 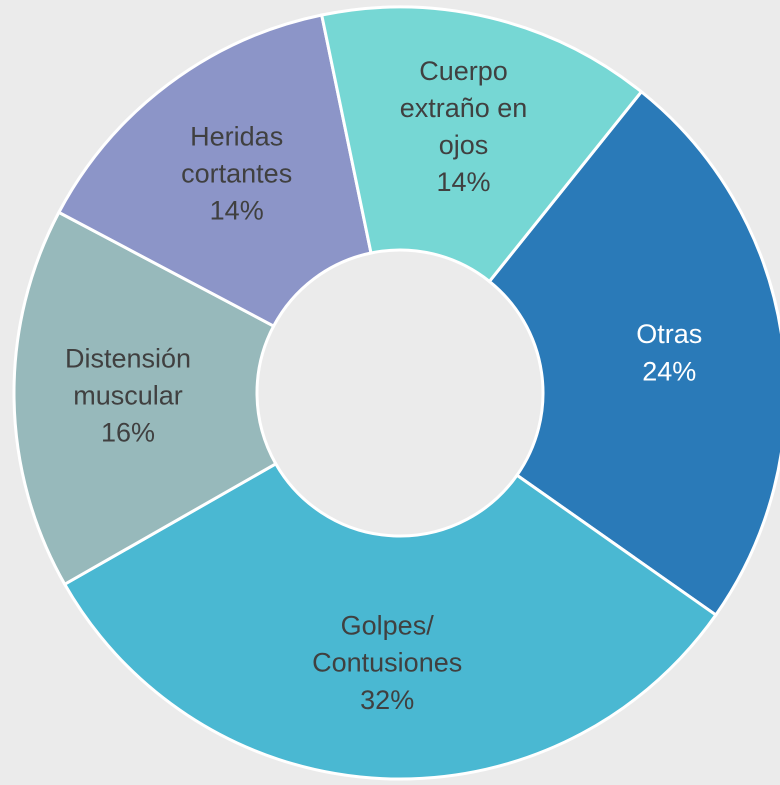 I want to click on label-line: ojos, so click(x=464, y=145).